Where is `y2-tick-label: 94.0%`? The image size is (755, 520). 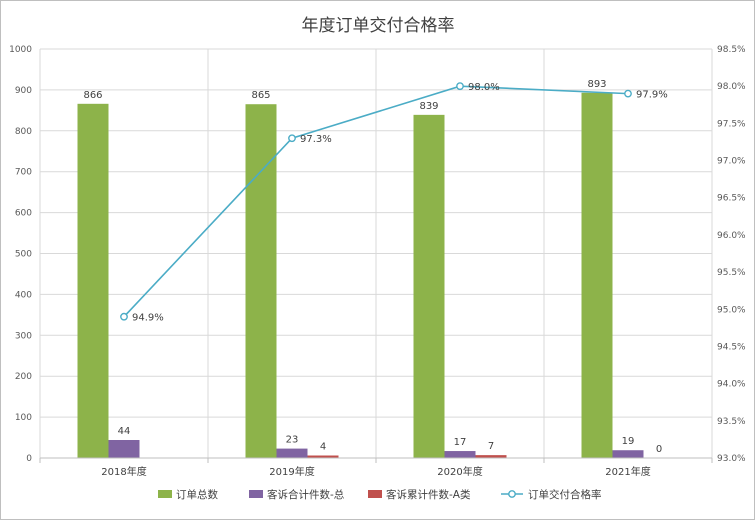 y2-tick-label: 94.0% is located at coordinates (731, 385).